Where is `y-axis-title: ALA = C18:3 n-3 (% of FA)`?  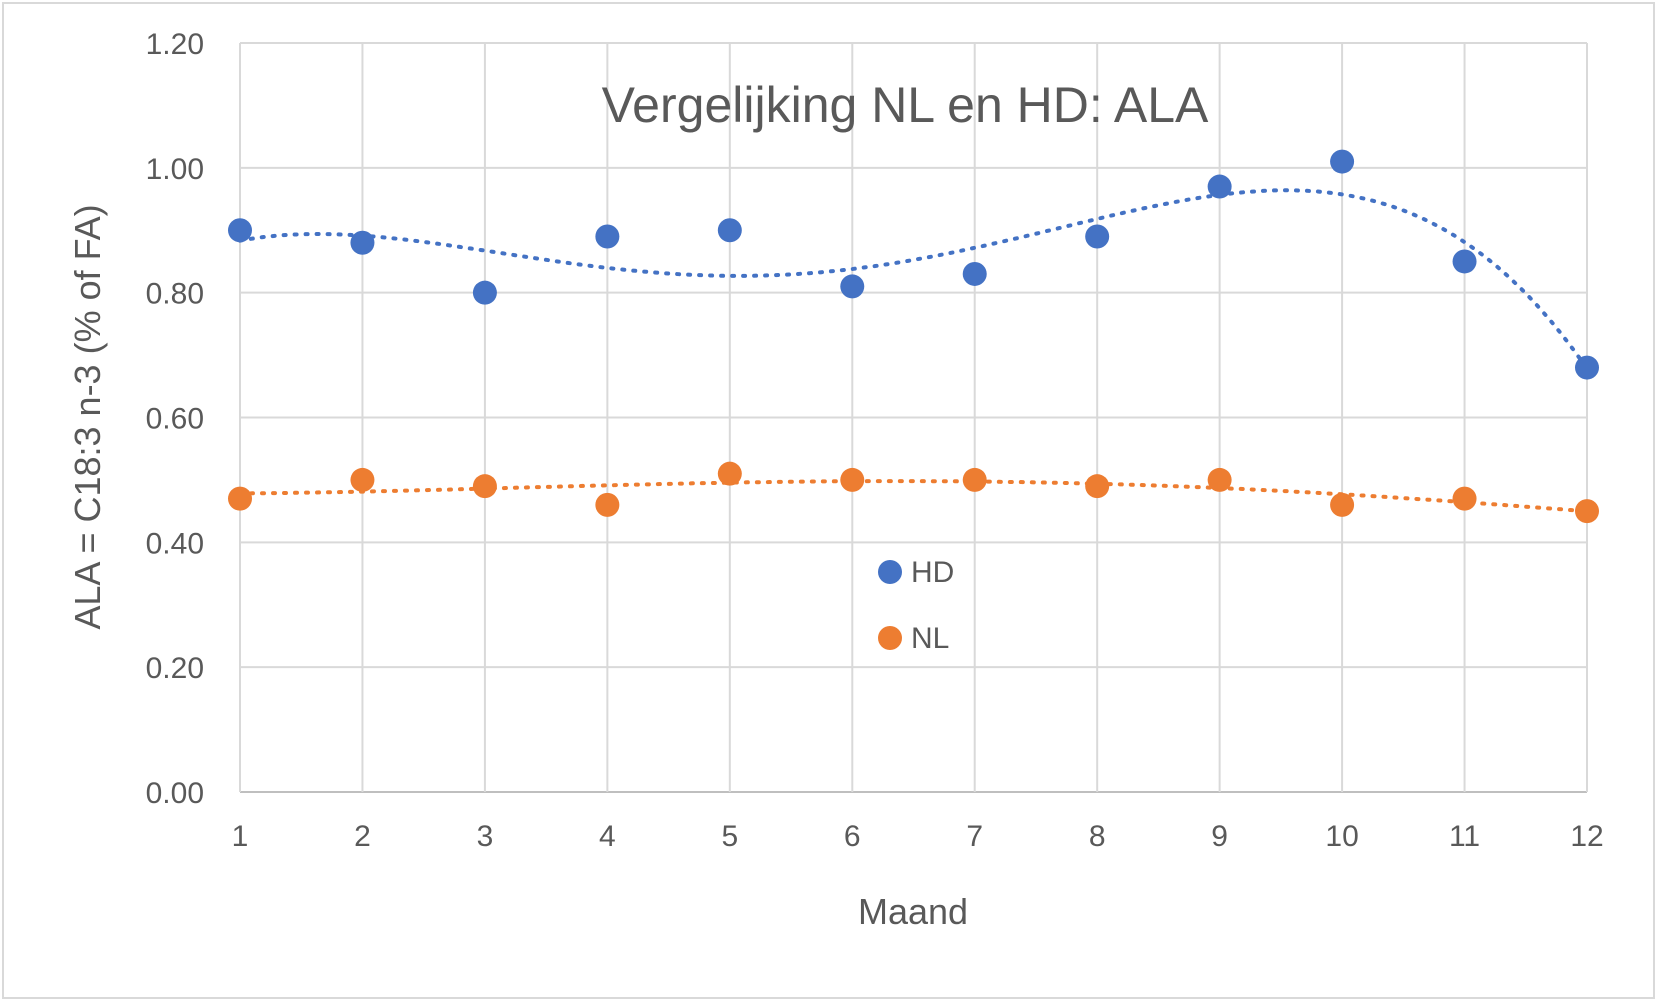
y-axis-title: ALA = C18:3 n-3 (% of FA) is located at coordinates (87, 416).